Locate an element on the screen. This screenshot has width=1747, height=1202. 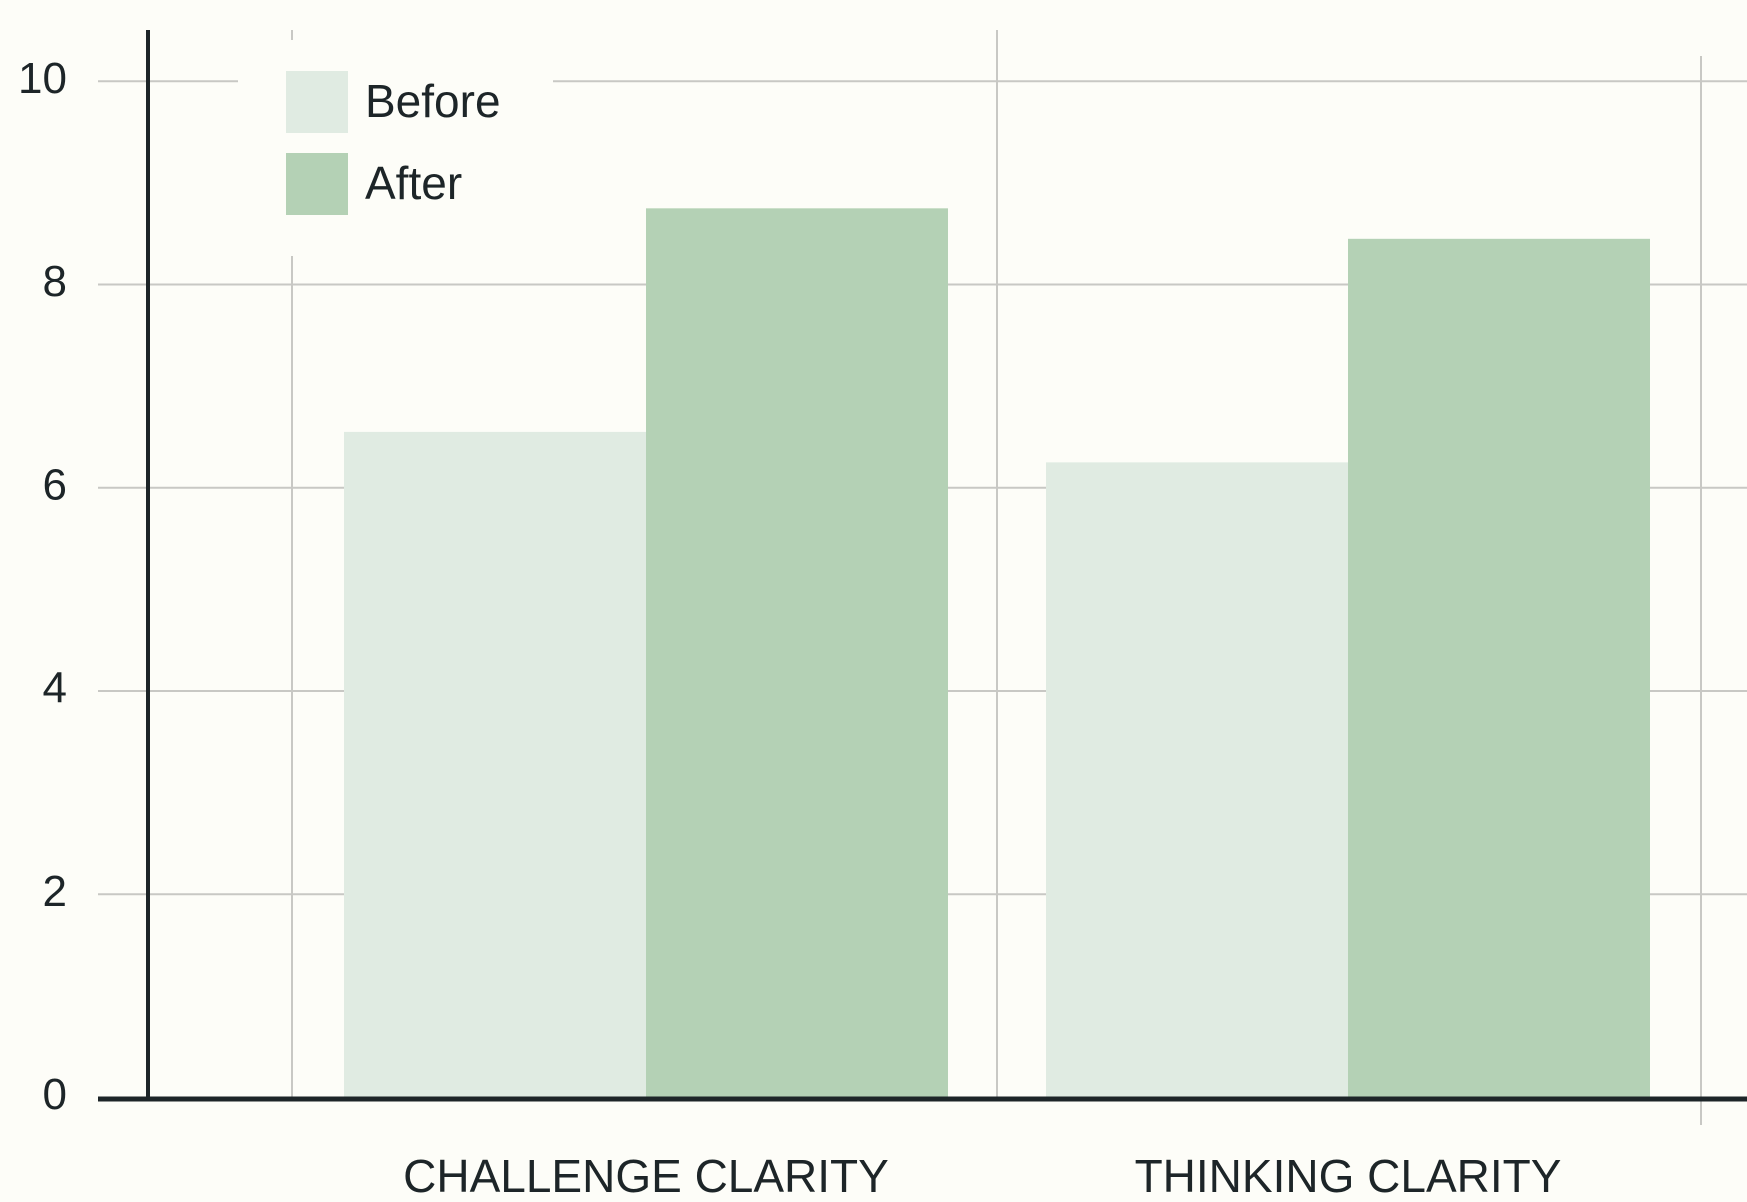
legend-label: Before is located at coordinates (433, 101).